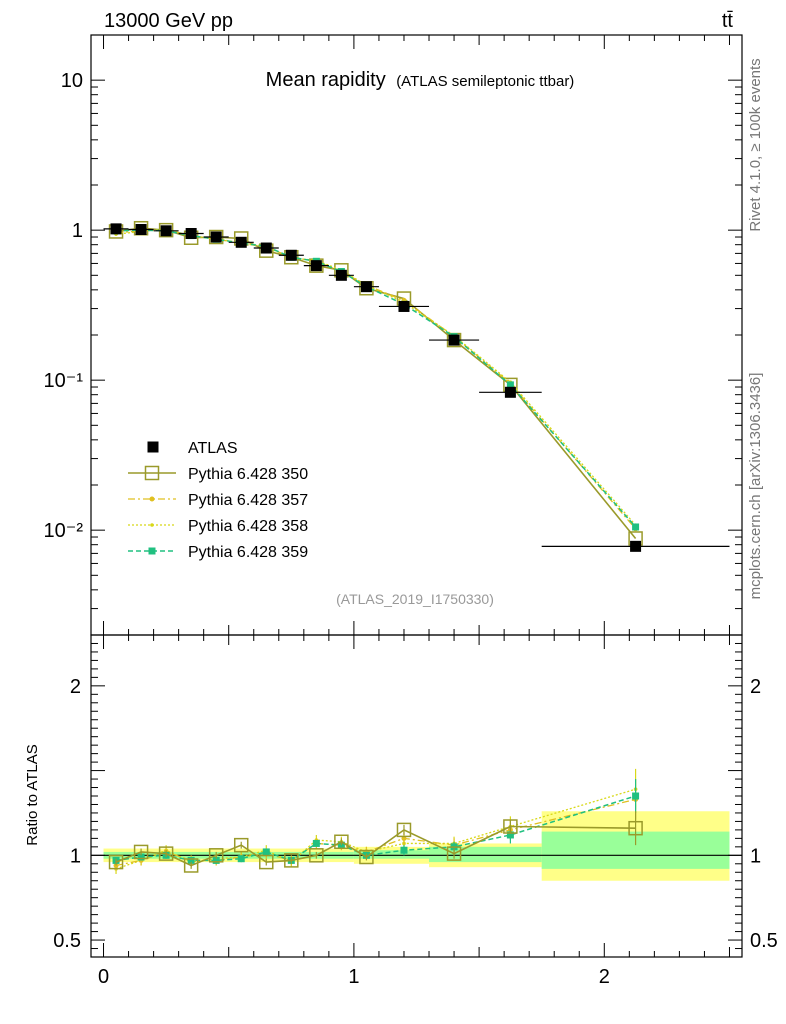  I want to click on mcplots-label: mcplots.cern.ch [arXiv:1306.3436], so click(755, 486).